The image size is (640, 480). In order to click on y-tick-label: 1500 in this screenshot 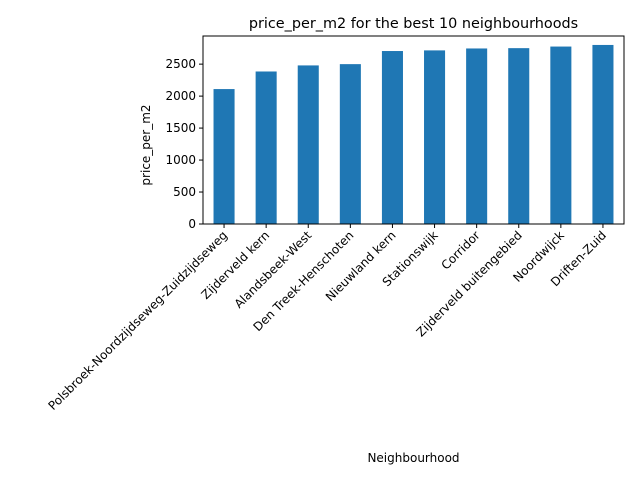, I will do `click(180, 128)`.